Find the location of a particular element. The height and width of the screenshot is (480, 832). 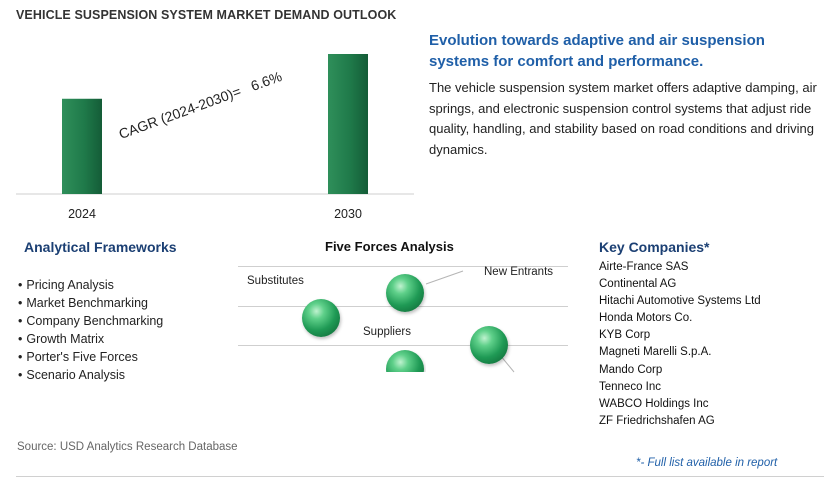

bottom-divider is located at coordinates (420, 476).